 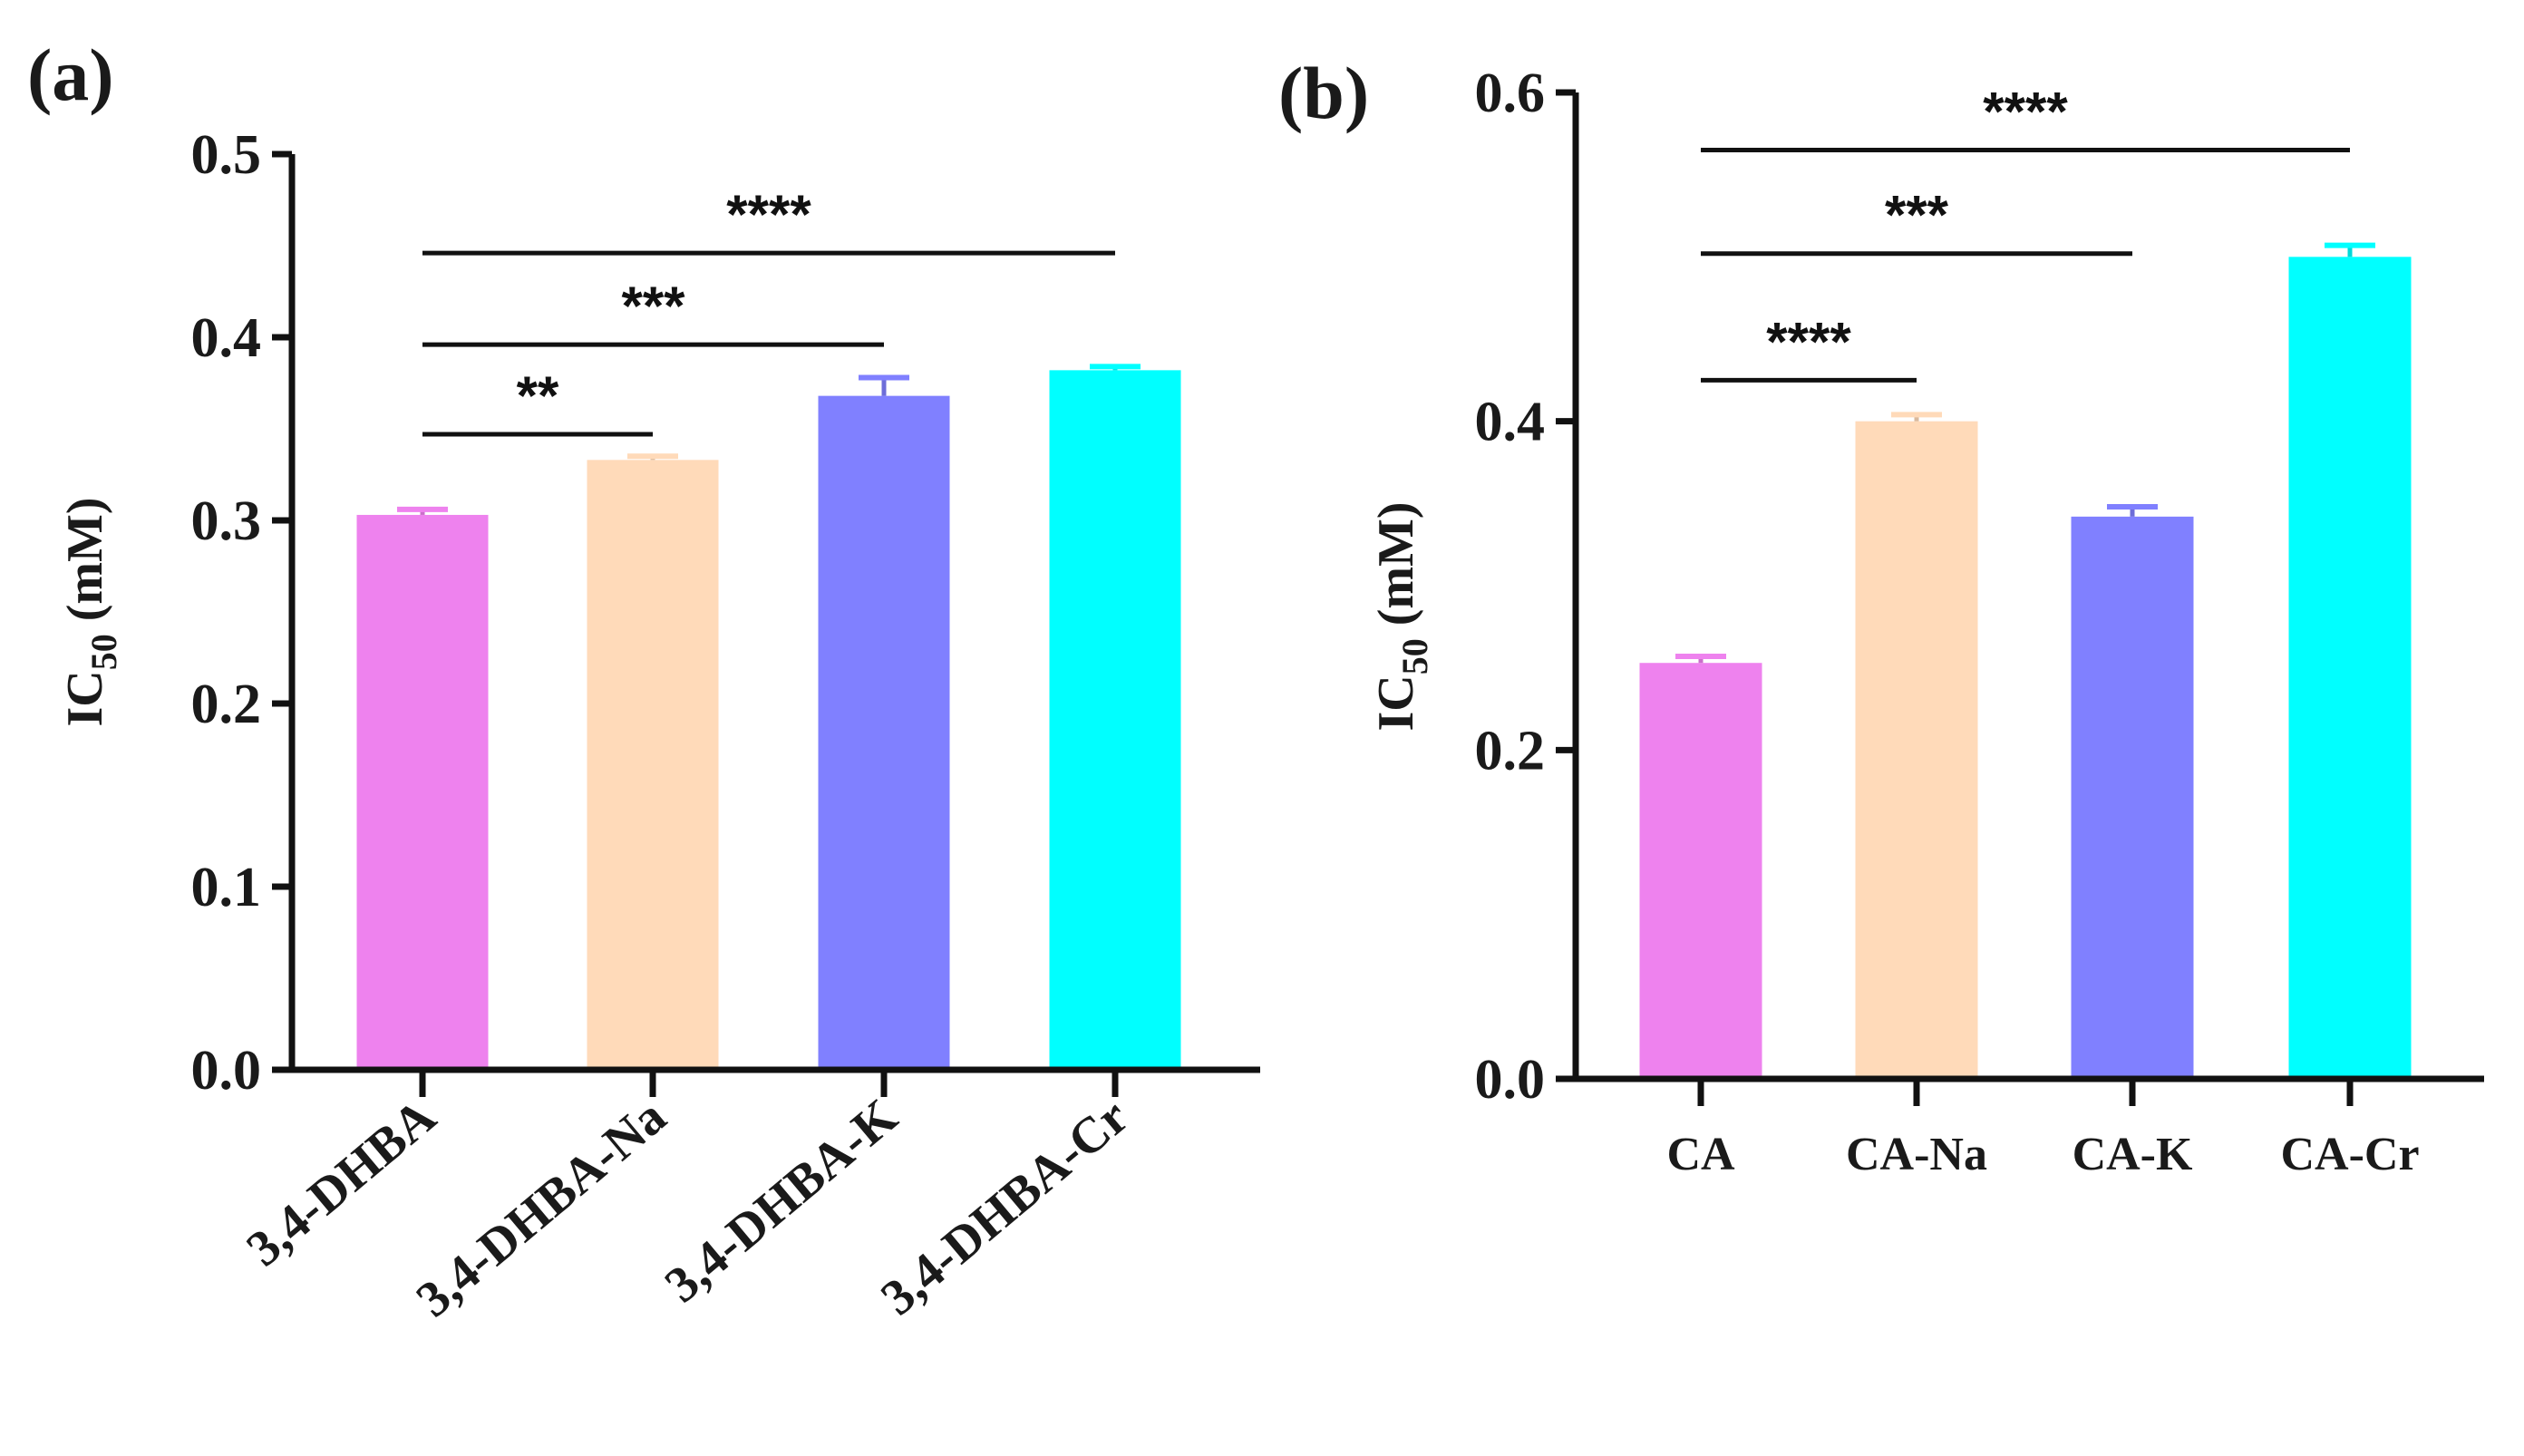 I want to click on b-category-label-1: CA-Na, so click(x=1917, y=1154).